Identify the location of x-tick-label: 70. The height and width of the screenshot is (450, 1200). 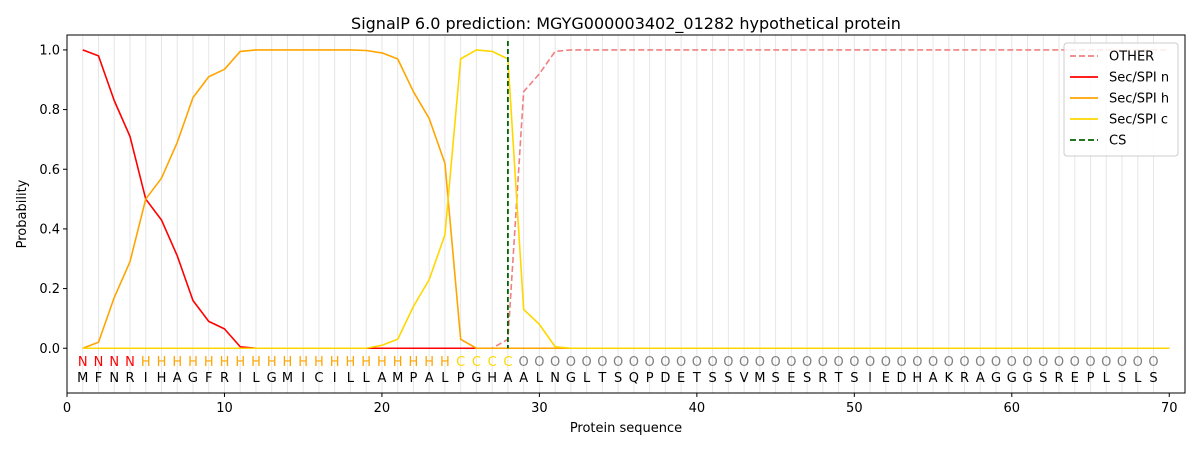
(1169, 408).